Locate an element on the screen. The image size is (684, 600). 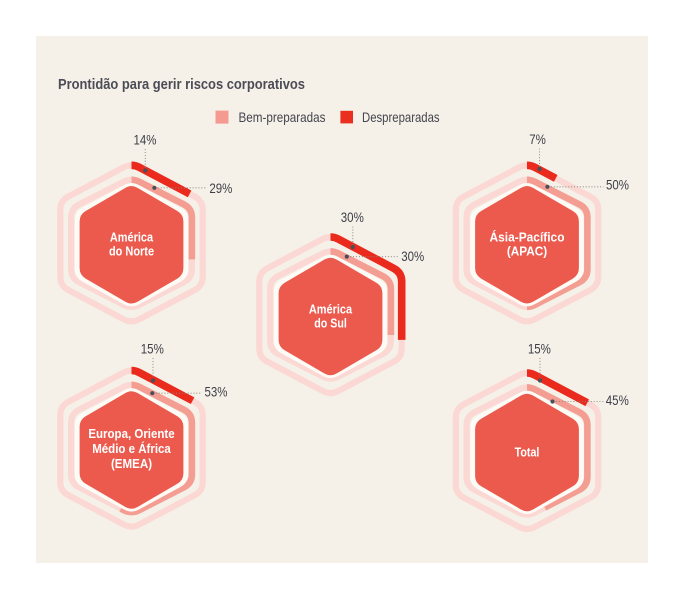
svg-text: Total is located at coordinates (527, 451).